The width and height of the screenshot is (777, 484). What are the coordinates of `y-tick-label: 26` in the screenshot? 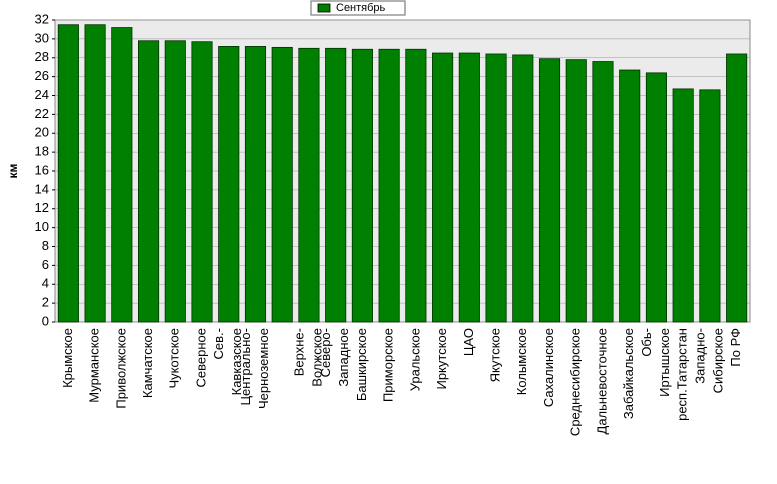 It's located at (42, 75).